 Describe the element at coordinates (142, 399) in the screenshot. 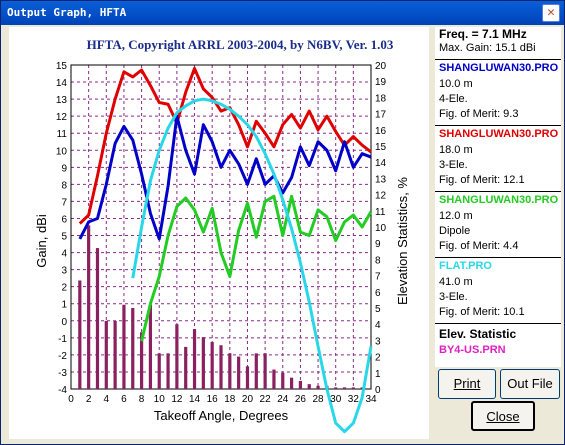

I see `x-tick-label: 8` at that location.